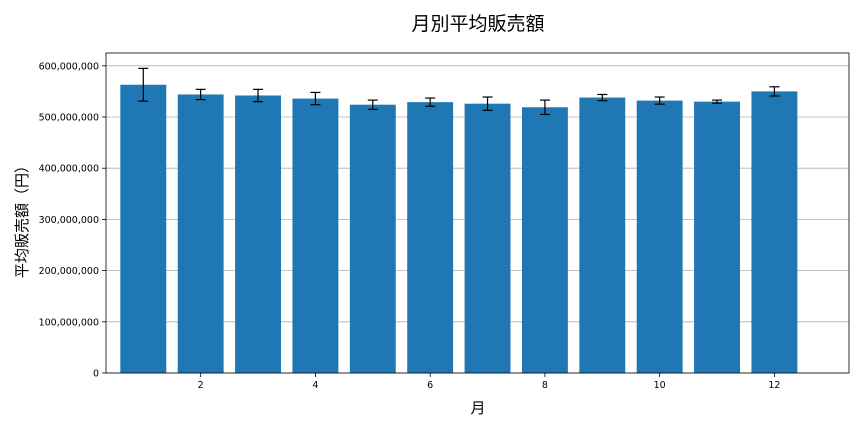 The image size is (864, 432). Describe the element at coordinates (660, 385) in the screenshot. I see `x-tick-label: 10` at that location.